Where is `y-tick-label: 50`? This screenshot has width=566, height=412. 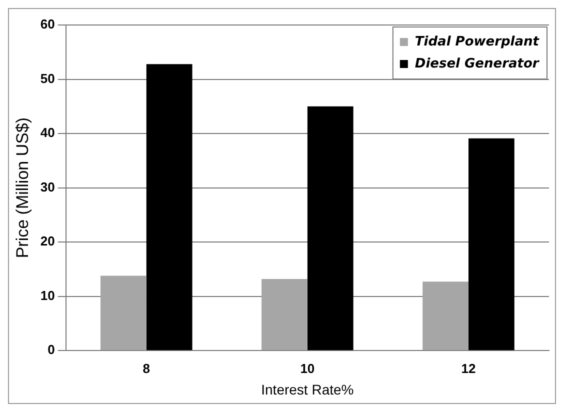 y-tick-label: 50 is located at coordinates (47, 78).